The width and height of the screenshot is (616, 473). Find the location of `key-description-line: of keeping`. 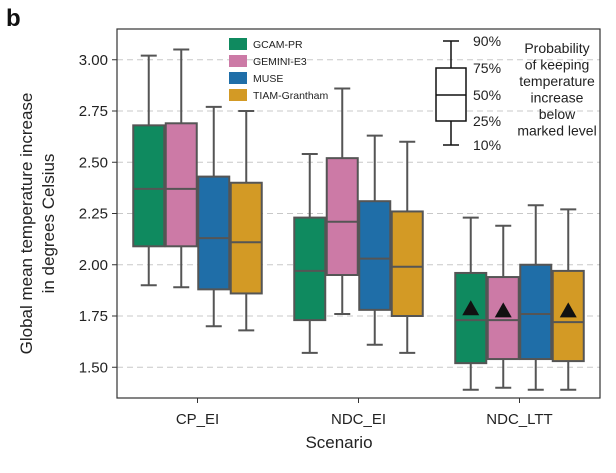

key-description-line: of keeping is located at coordinates (557, 65).